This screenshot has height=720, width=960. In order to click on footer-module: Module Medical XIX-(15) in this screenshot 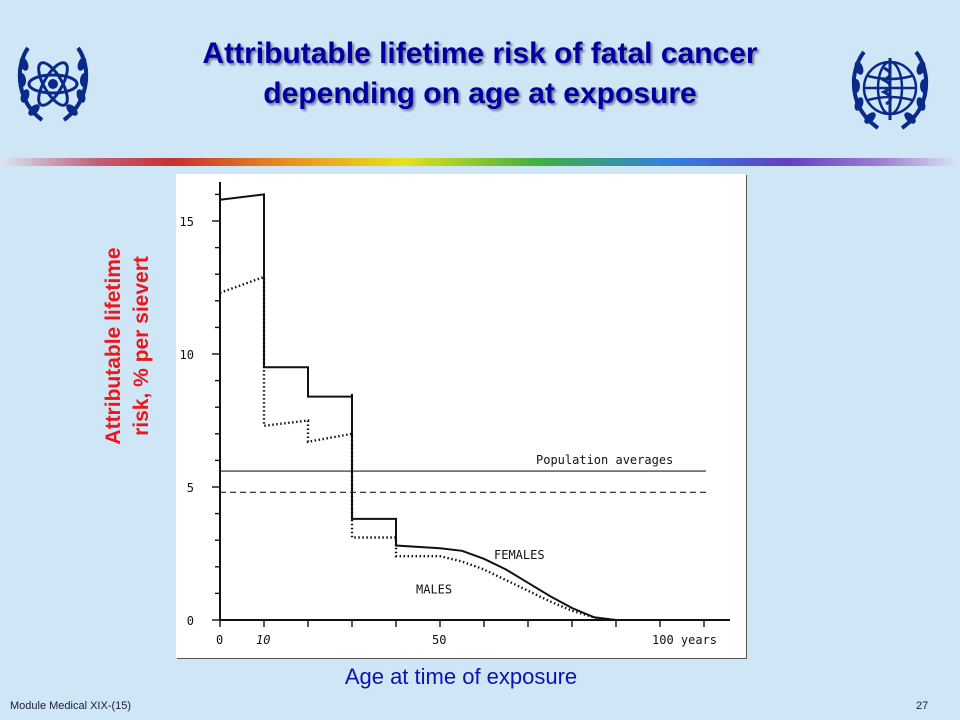, I will do `click(71, 706)`.